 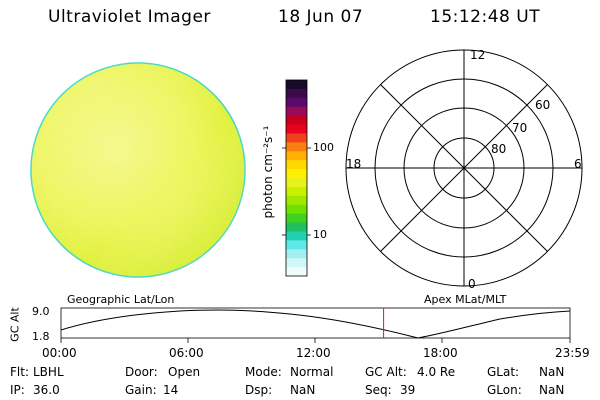 What do you see at coordinates (259, 390) in the screenshot?
I see `info-dsp-label: Dsp:` at bounding box center [259, 390].